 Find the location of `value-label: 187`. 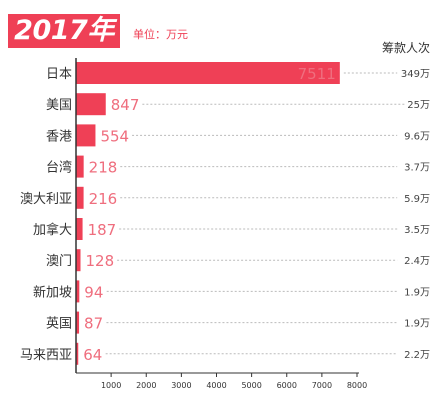

value-label: 187 is located at coordinates (102, 230).